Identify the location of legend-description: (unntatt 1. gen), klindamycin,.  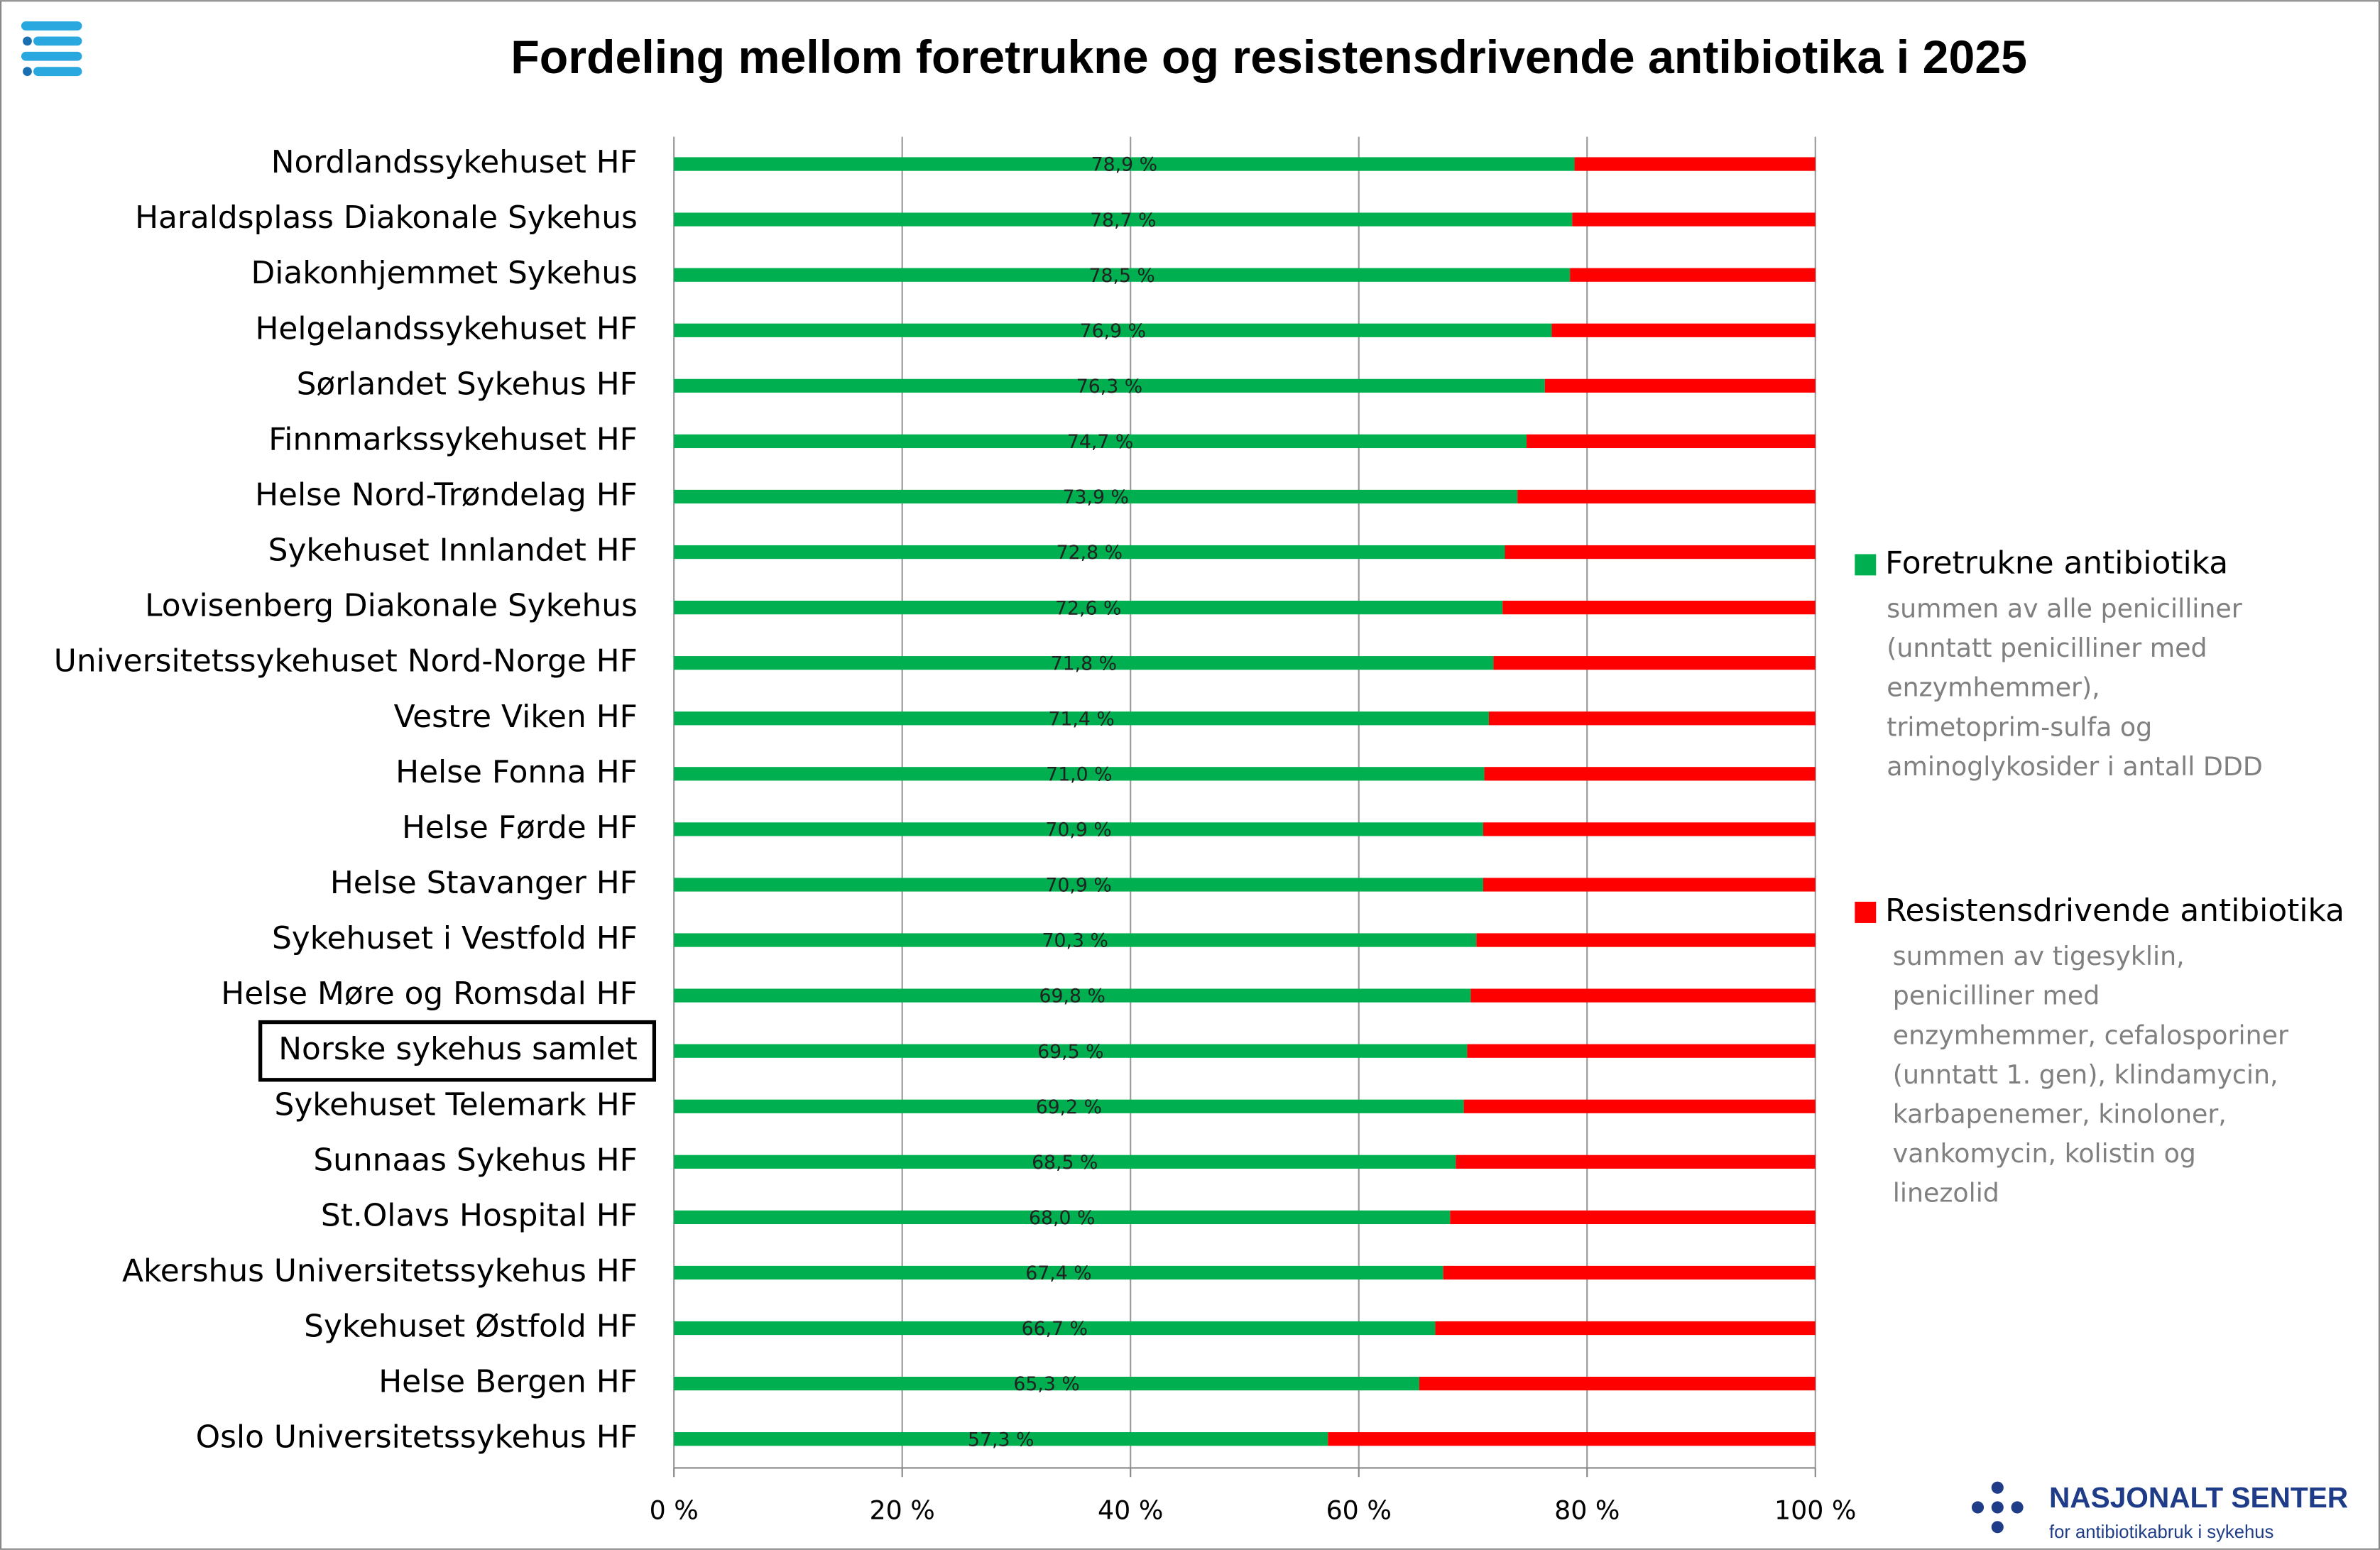
(2085, 1075).